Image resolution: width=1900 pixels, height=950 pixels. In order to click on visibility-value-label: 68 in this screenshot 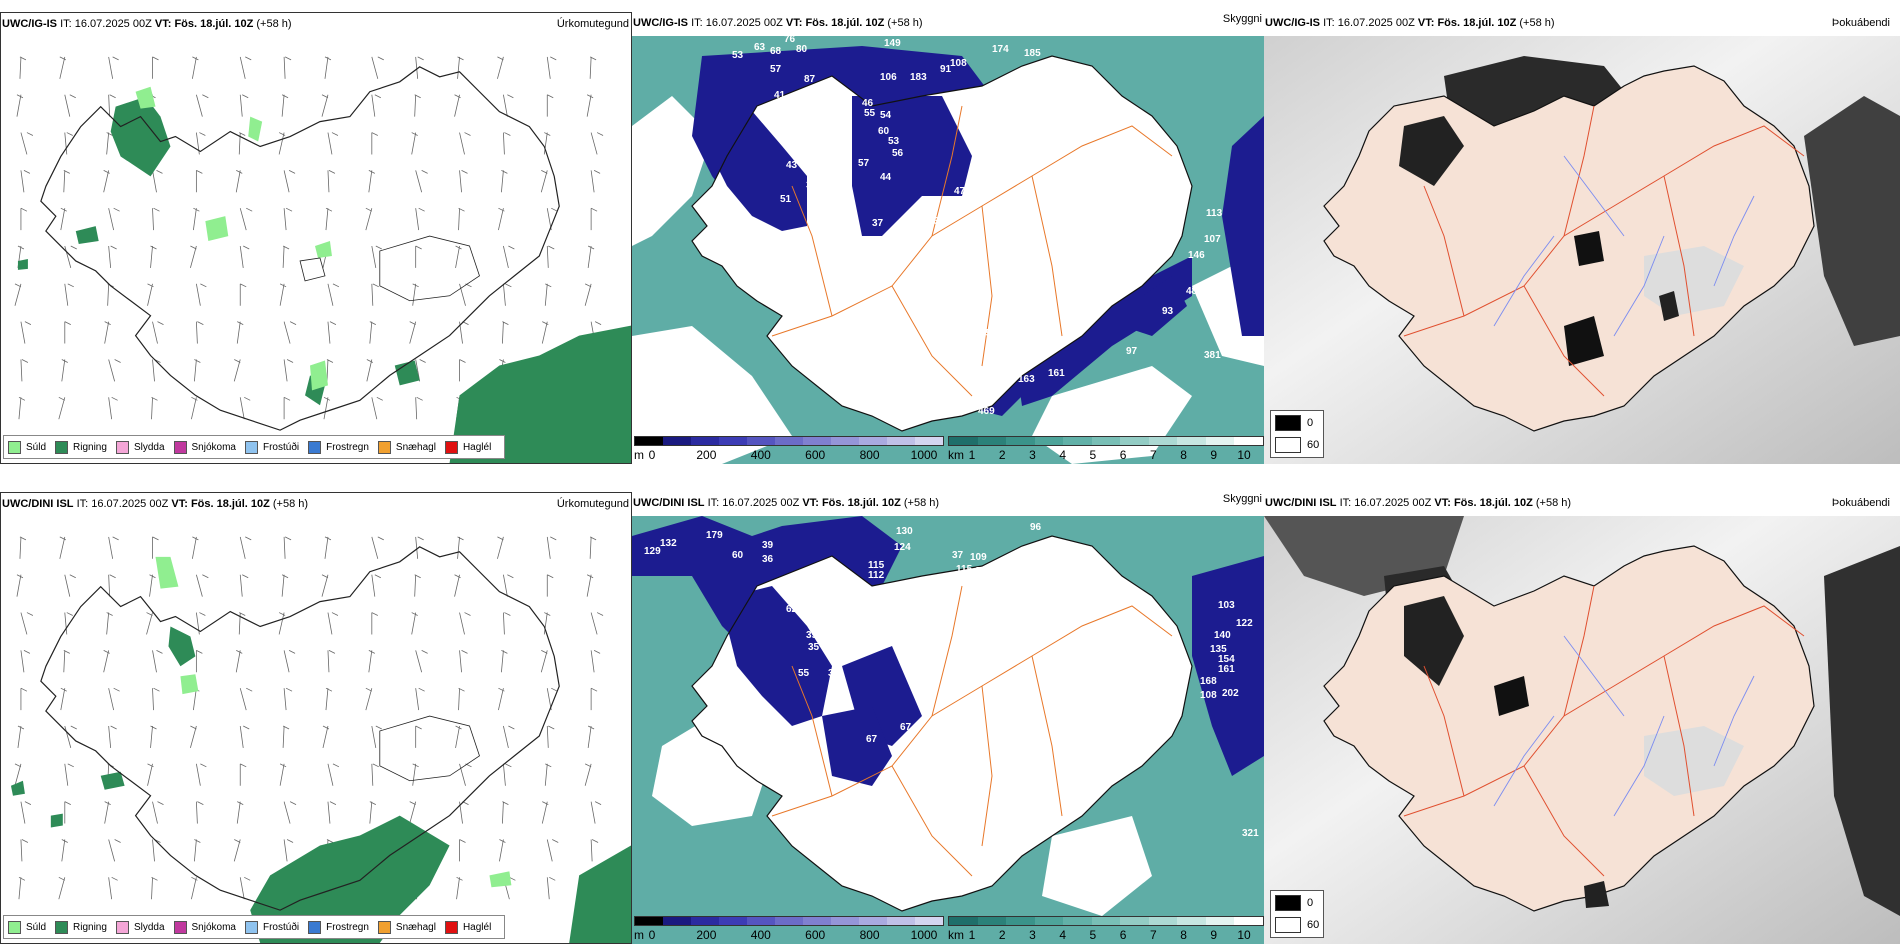, I will do `click(776, 51)`.